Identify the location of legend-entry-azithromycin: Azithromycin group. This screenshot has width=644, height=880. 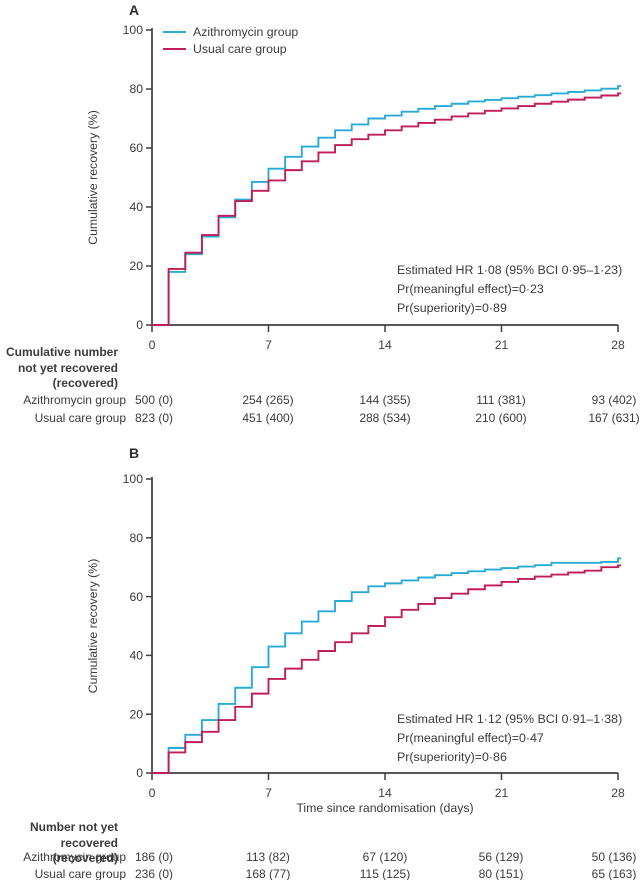
(230, 32).